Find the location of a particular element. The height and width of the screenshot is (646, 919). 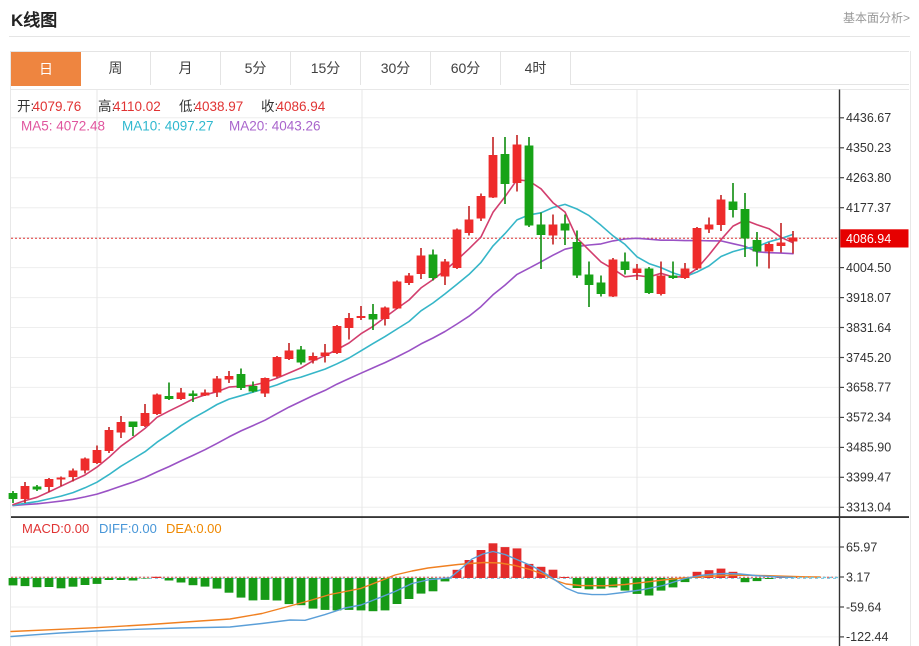

svg-text: 3485.90 is located at coordinates (868, 448).